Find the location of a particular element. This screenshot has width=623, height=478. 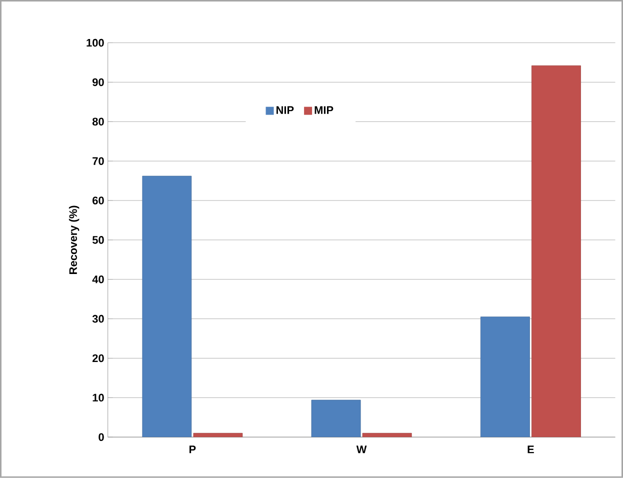

y-tick-label: 70 is located at coordinates (98, 161).